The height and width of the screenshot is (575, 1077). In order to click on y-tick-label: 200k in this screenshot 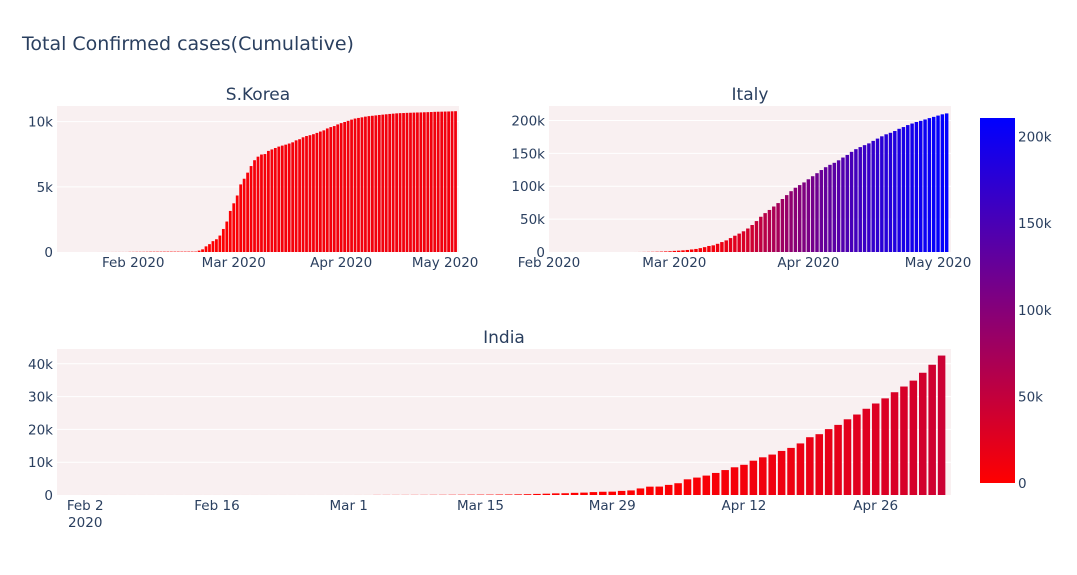, I will do `click(528, 121)`.